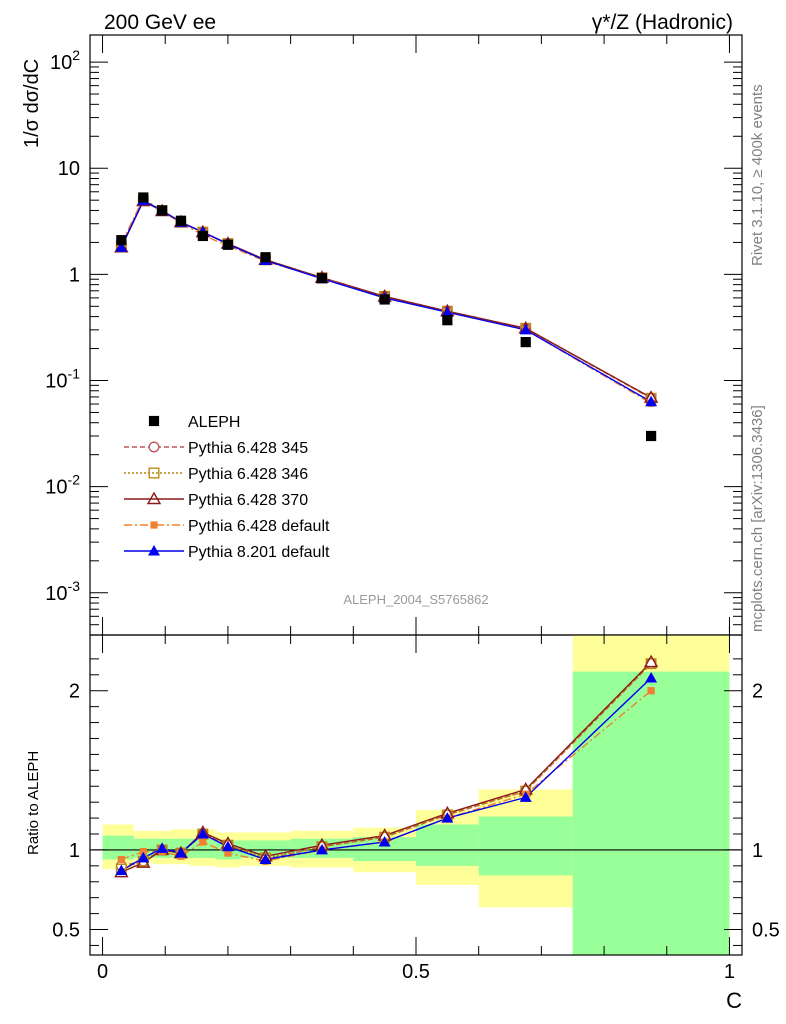 This screenshot has height=1024, width=786. Describe the element at coordinates (69, 169) in the screenshot. I see `top-y-tick-label: 10` at that location.